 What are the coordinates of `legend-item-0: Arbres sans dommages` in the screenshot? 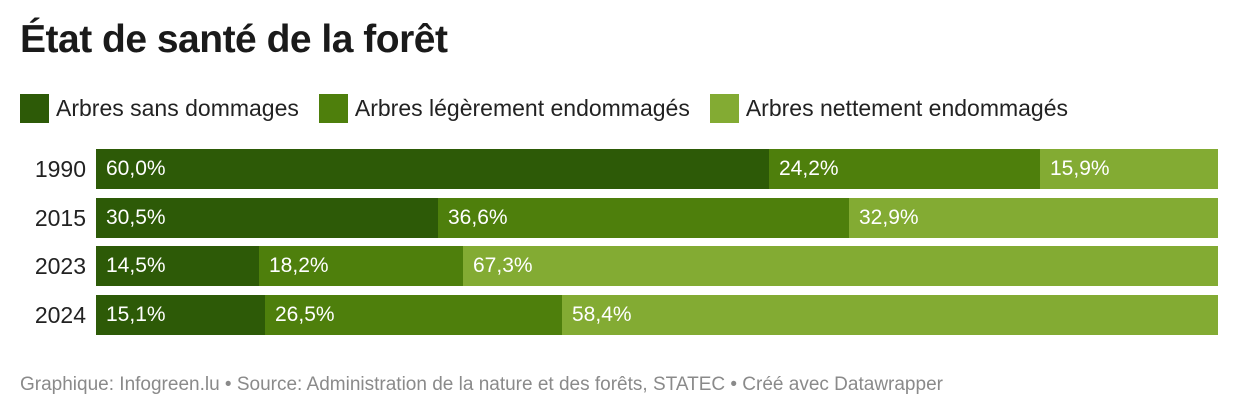 It's located at (159, 108).